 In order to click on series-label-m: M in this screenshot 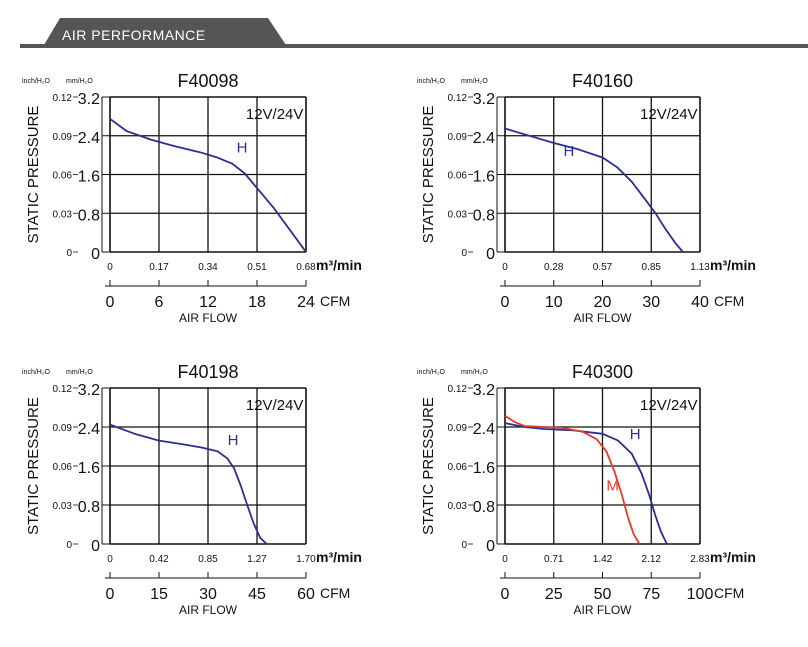, I will do `click(612, 485)`.